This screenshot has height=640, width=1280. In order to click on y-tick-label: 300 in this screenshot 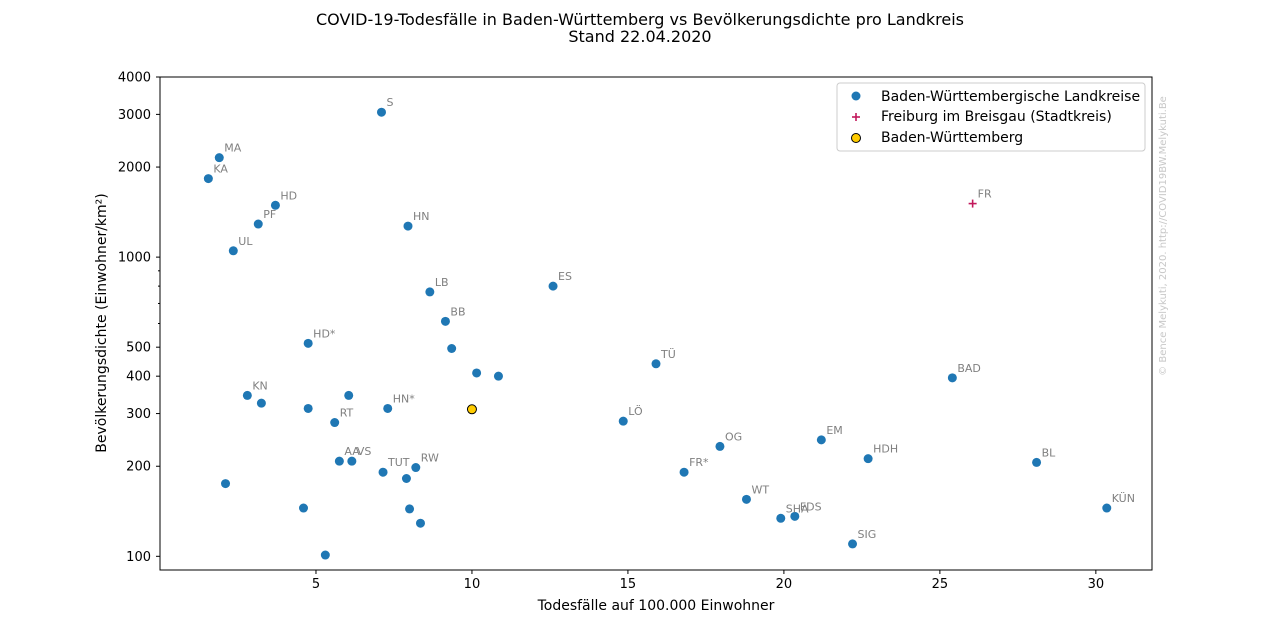, I will do `click(138, 414)`.